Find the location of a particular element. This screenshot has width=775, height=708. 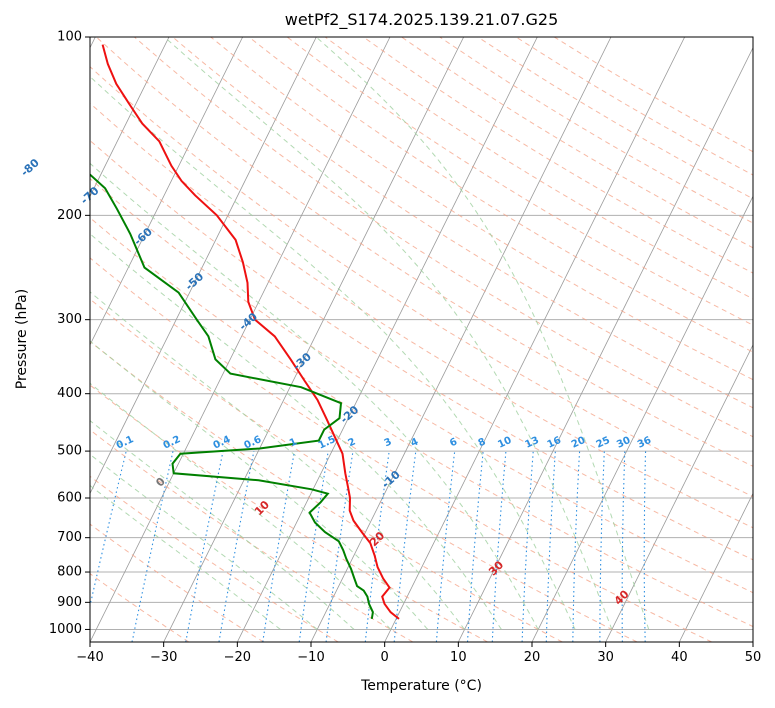

x-tick-label: −30 is located at coordinates (163, 657).